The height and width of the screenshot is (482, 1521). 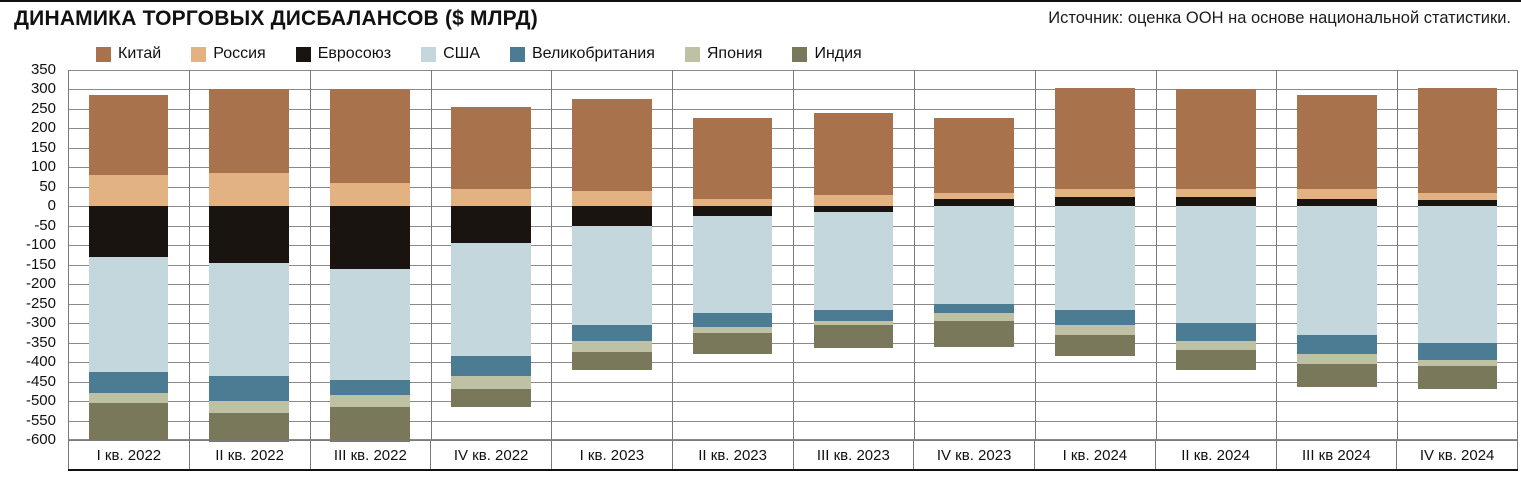 What do you see at coordinates (129, 455) in the screenshot?
I see `x-category-label: I кв. 2022` at bounding box center [129, 455].